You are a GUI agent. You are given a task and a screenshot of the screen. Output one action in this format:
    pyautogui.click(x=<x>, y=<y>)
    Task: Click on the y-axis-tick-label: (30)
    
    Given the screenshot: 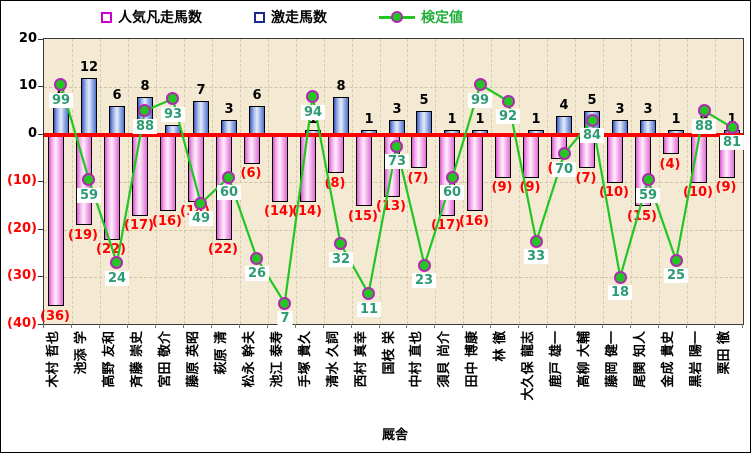 What is the action you would take?
    pyautogui.click(x=22, y=275)
    